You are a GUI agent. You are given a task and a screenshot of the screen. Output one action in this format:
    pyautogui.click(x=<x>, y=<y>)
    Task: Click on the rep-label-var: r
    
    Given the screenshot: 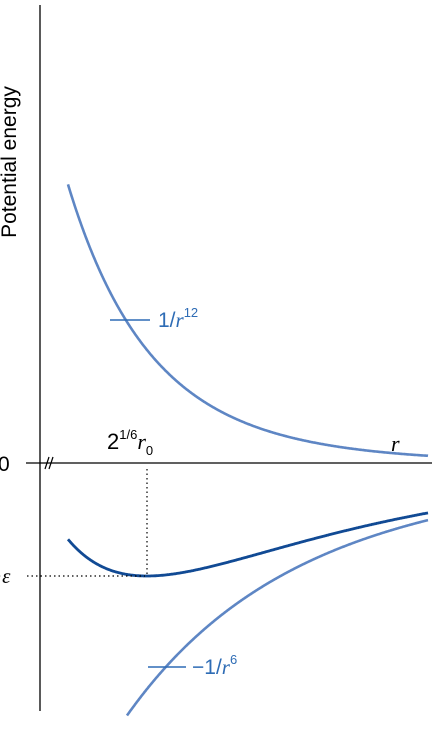 What is the action you would take?
    pyautogui.click(x=180, y=320)
    